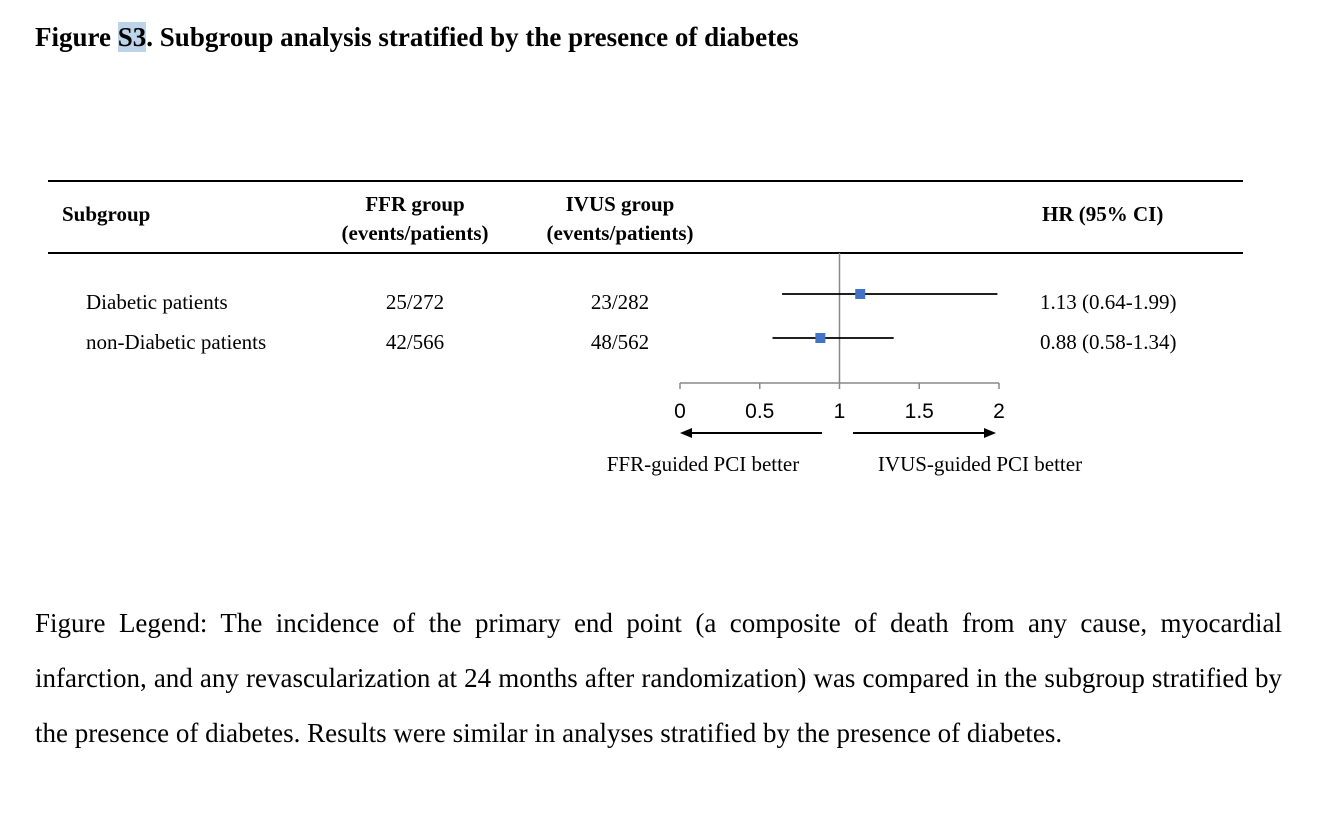 The width and height of the screenshot is (1321, 824). Describe the element at coordinates (176, 342) in the screenshot. I see `row-subgroup: non-Diabetic patients` at that location.